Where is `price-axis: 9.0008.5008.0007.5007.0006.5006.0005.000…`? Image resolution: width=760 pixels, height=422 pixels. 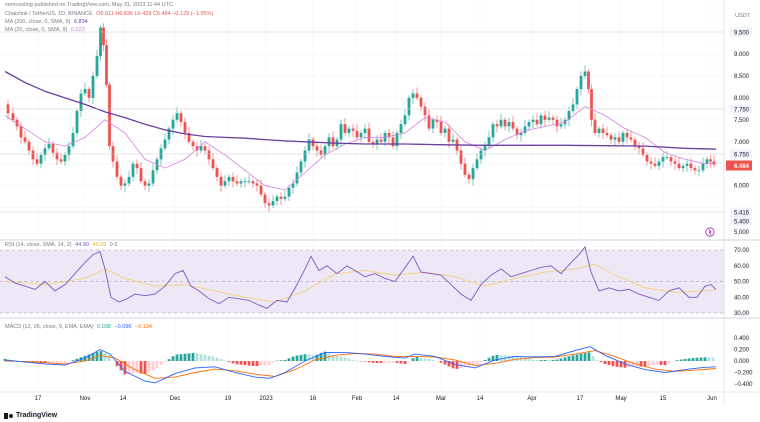
price-axis: 9.0008.5008.0007.5007.0006.5006.0005.000… is located at coordinates (743, 220).